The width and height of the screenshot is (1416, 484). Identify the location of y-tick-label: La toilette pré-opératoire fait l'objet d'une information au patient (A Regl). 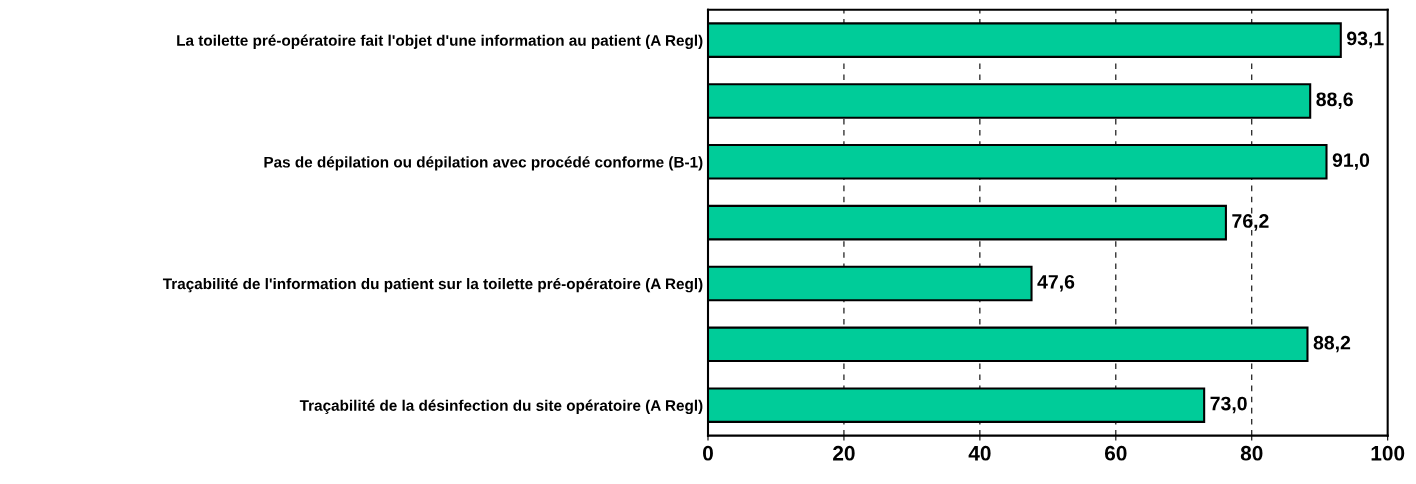
(440, 41).